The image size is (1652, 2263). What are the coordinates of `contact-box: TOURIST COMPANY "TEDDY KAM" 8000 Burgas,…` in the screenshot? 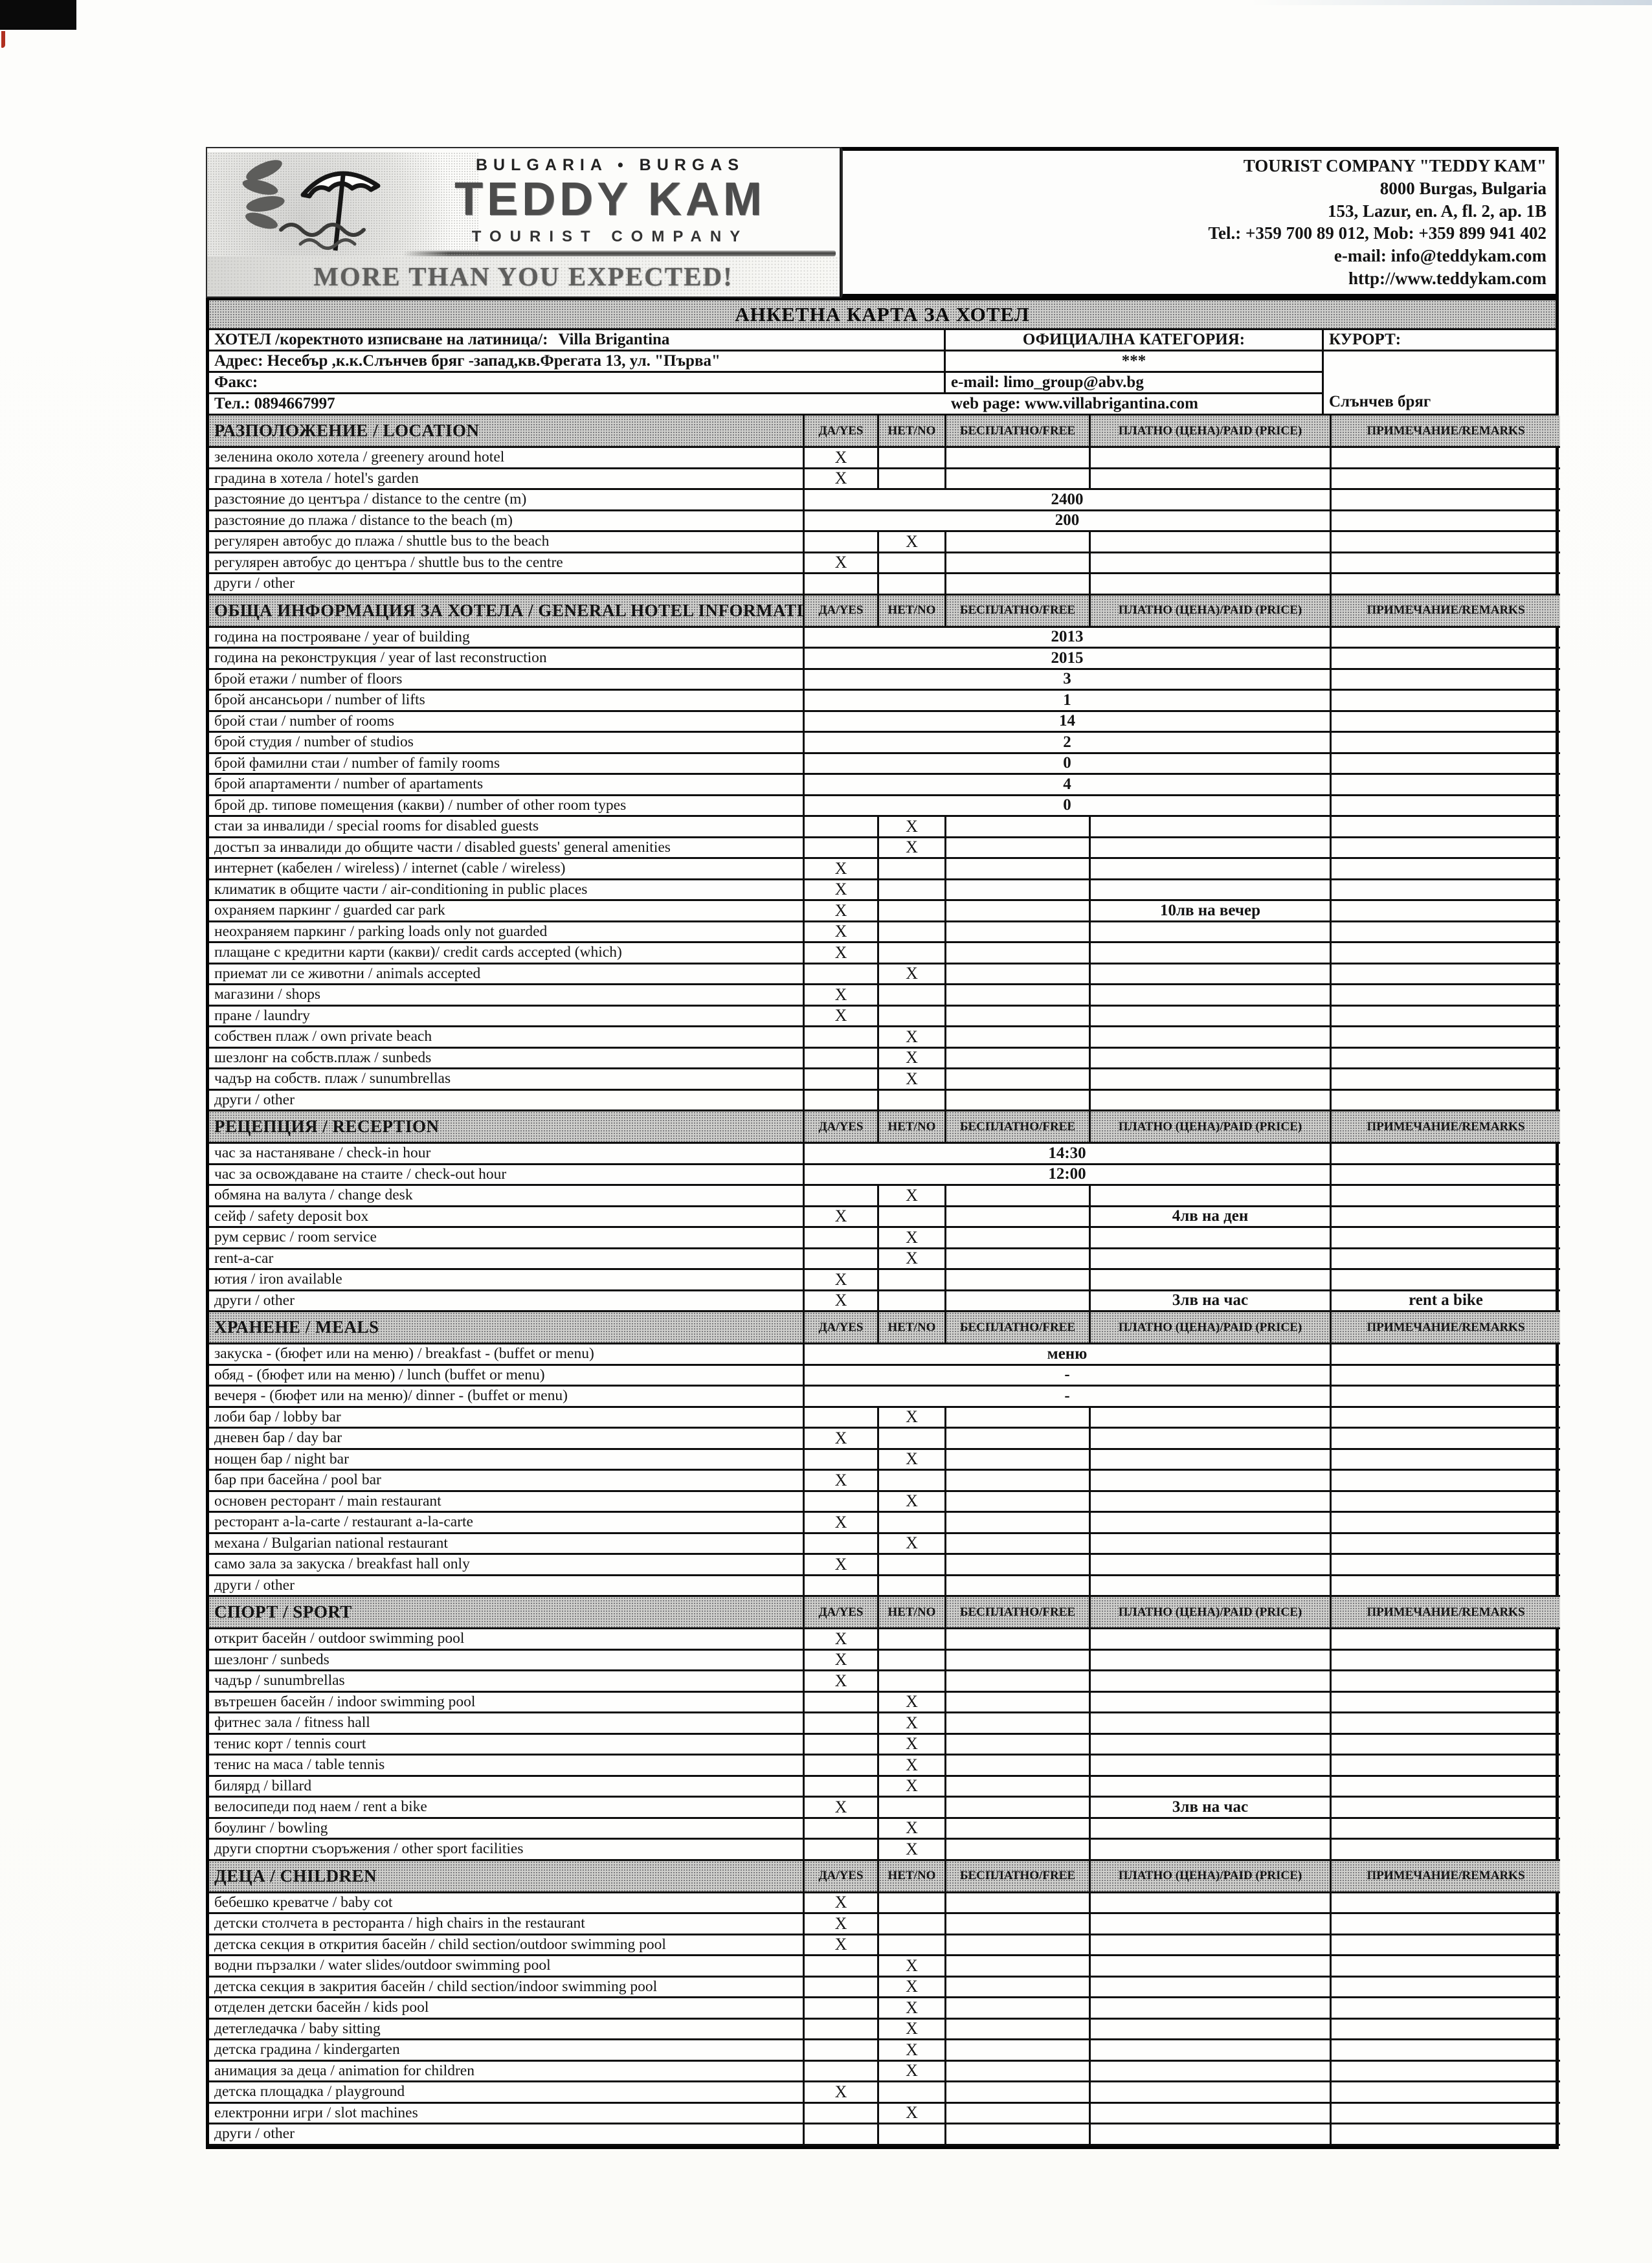 It's located at (1200, 222).